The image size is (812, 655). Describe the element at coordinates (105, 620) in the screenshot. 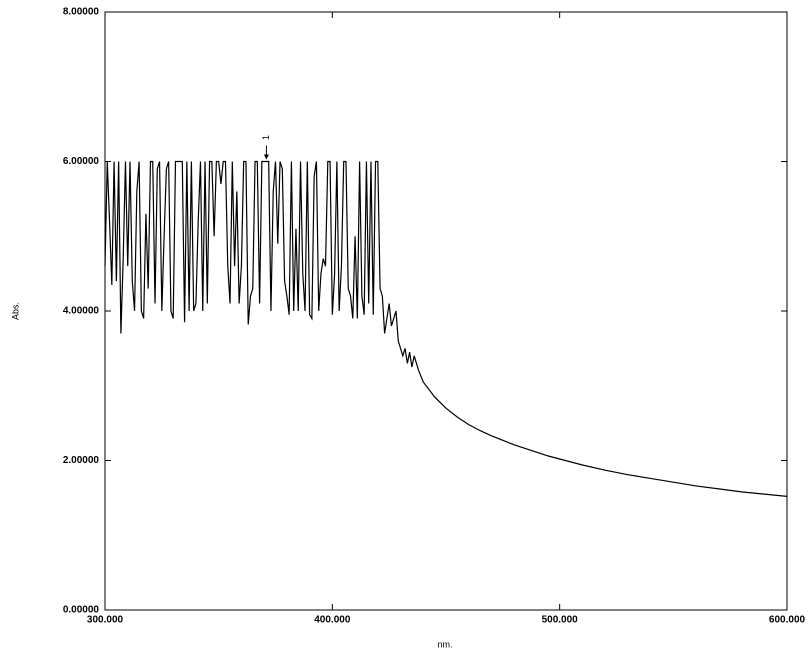

I see `x-tick-label: 300.000` at that location.